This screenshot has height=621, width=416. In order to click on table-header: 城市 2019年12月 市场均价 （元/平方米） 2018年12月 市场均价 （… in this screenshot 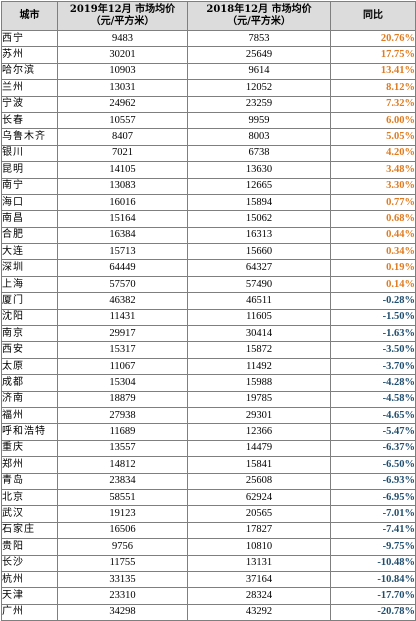, I will do `click(208, 16)`.